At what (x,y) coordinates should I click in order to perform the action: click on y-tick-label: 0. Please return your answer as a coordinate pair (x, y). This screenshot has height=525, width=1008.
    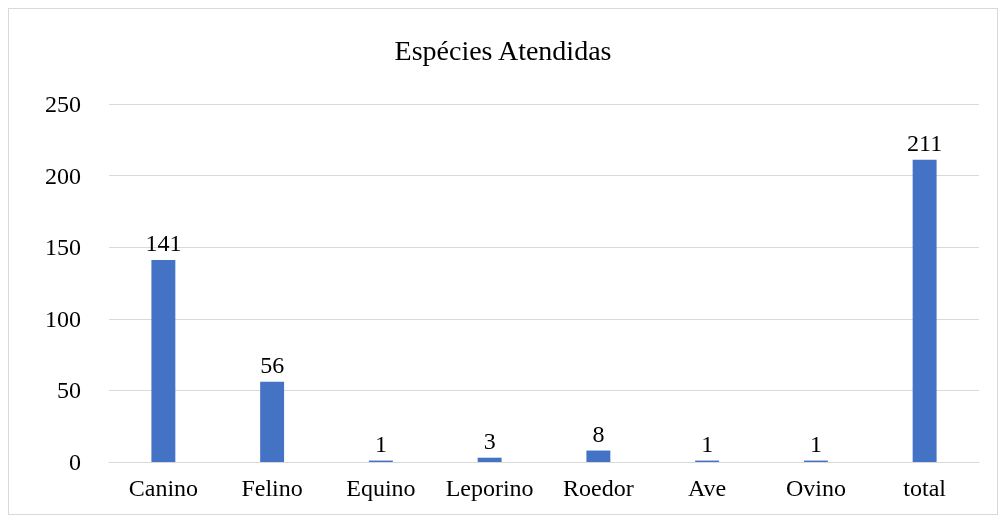
    Looking at the image, I should click on (75, 462).